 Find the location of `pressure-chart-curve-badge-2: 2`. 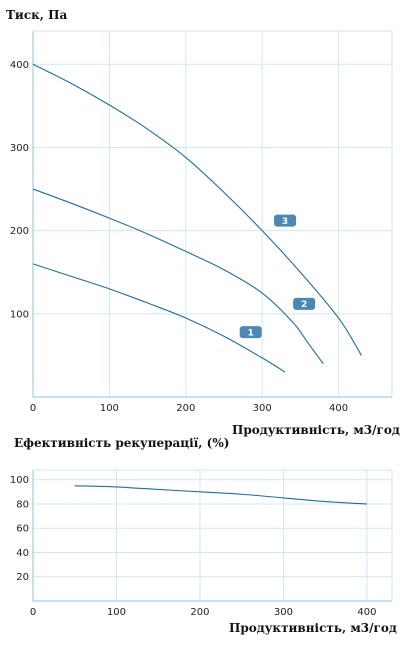

pressure-chart-curve-badge-2: 2 is located at coordinates (304, 303).